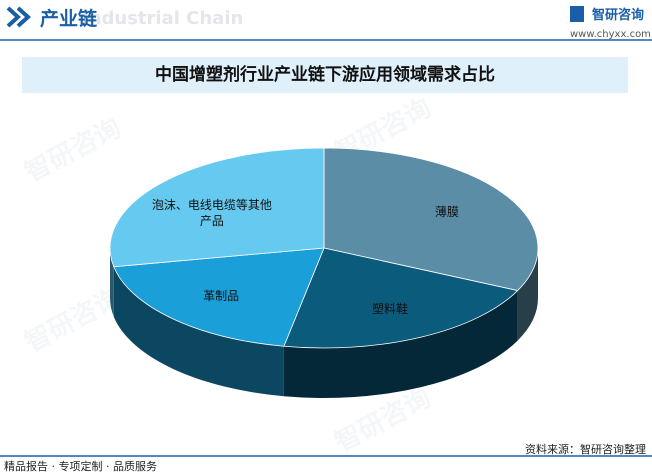 The width and height of the screenshot is (652, 476). I want to click on slice-label: 泡沫、电线电缆等其他产品, so click(211, 212).